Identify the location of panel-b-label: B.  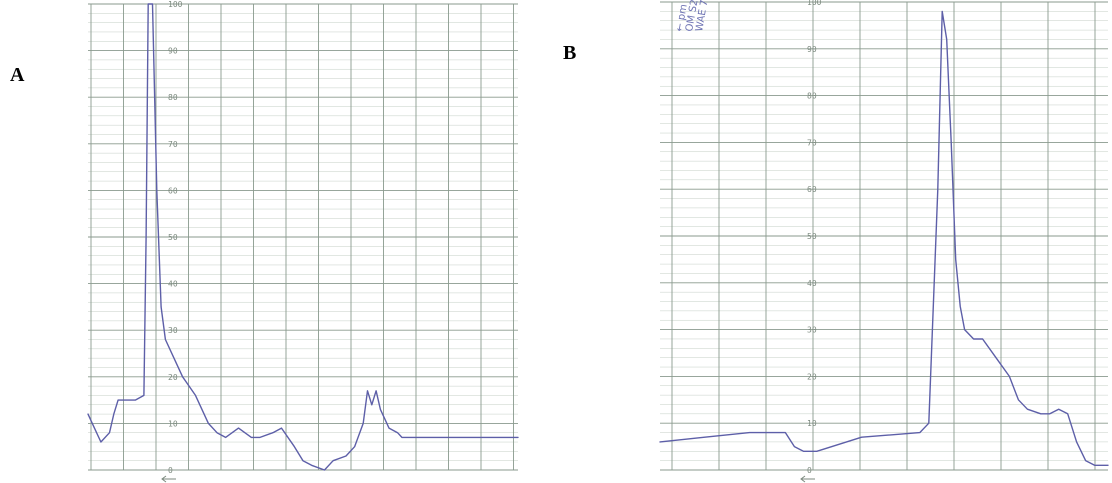
(570, 53).